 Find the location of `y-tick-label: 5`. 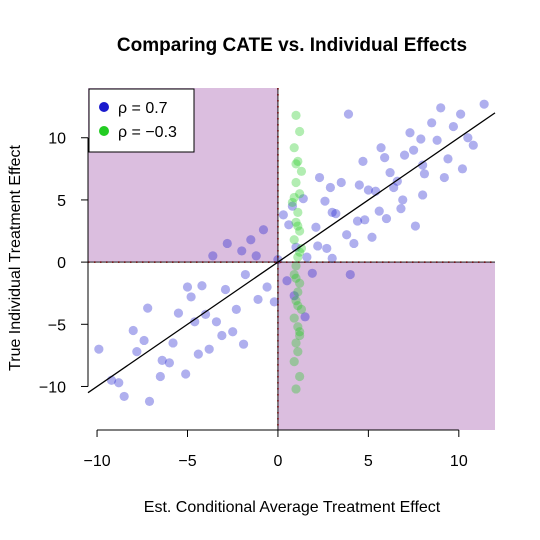

y-tick-label: 5 is located at coordinates (61, 201).